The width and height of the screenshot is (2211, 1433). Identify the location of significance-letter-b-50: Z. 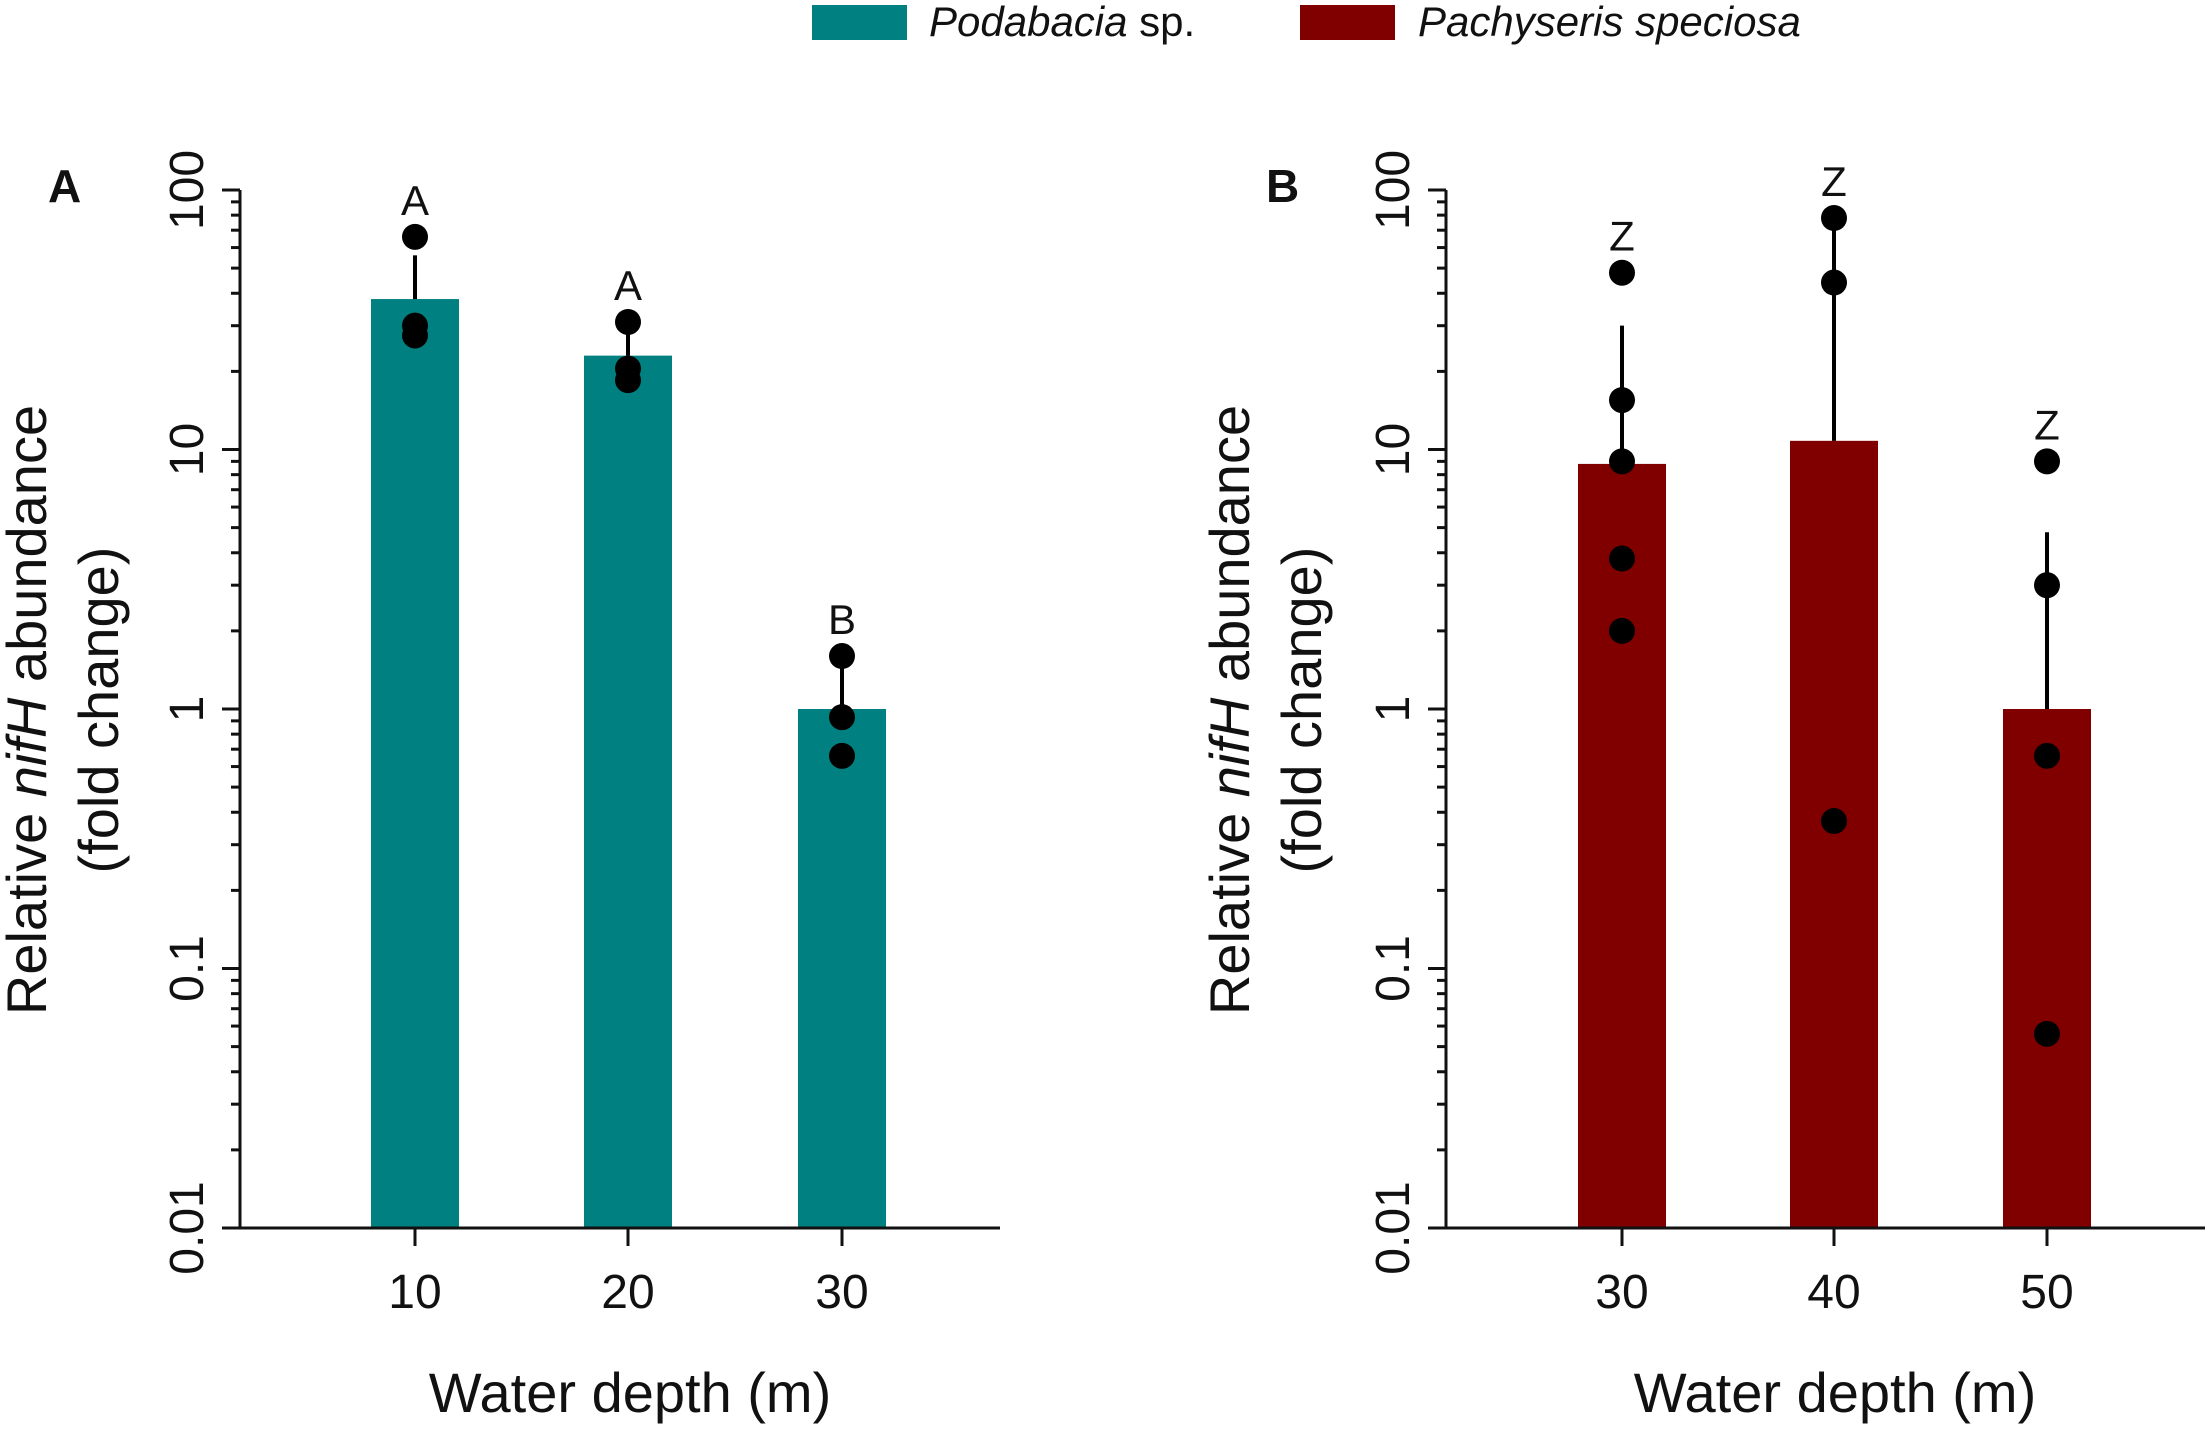
(2047, 424).